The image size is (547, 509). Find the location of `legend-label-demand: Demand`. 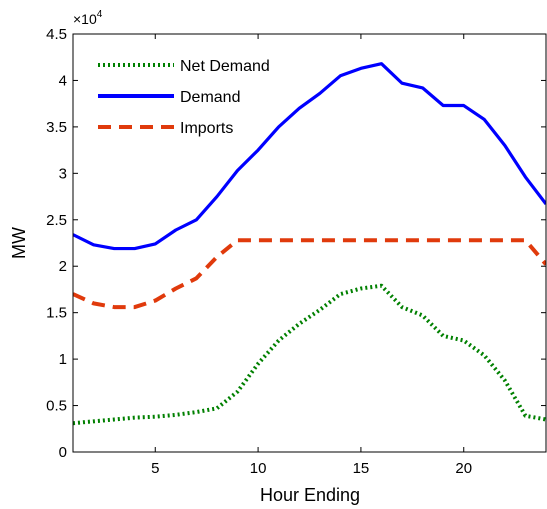

legend-label-demand: Demand is located at coordinates (210, 97).